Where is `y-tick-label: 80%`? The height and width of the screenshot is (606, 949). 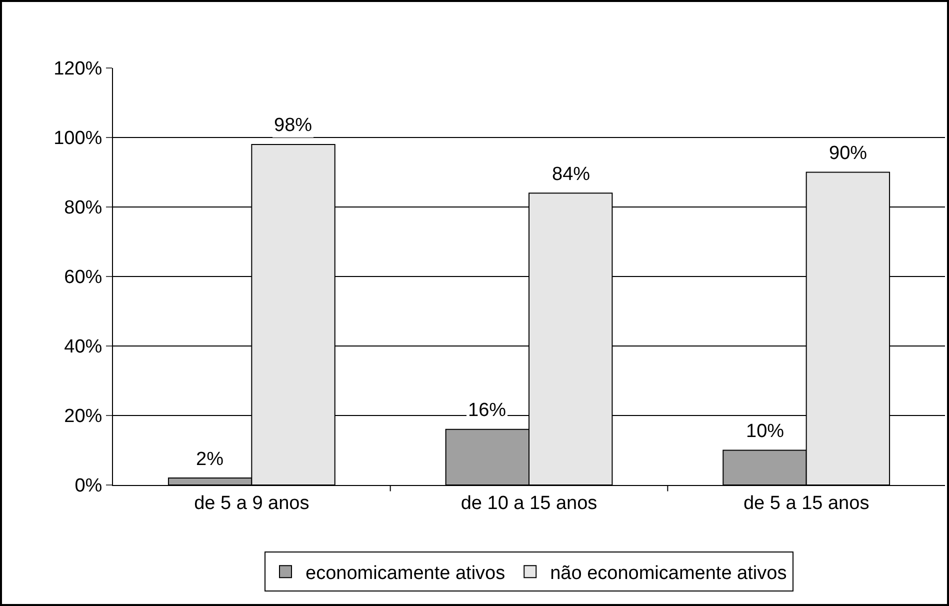
y-tick-label: 80% is located at coordinates (83, 208).